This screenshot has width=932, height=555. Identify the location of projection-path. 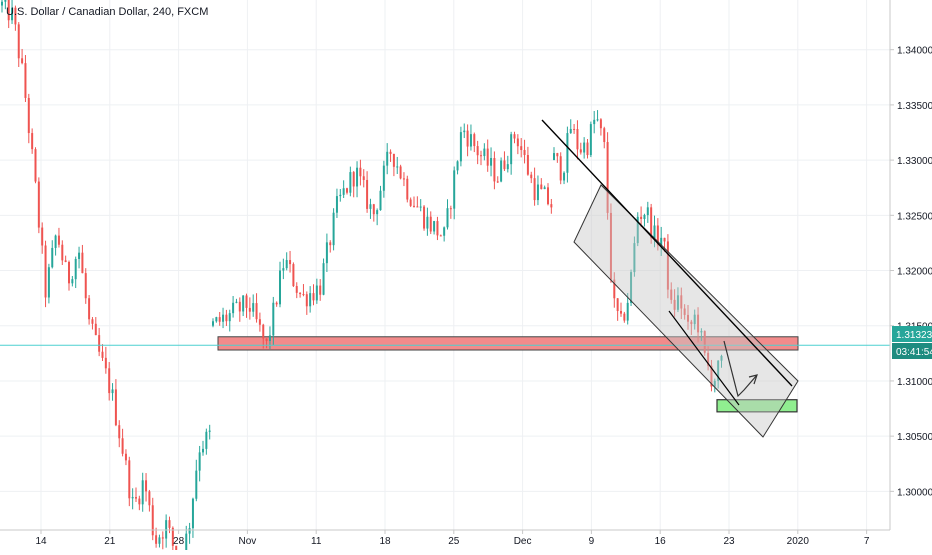
(740, 369).